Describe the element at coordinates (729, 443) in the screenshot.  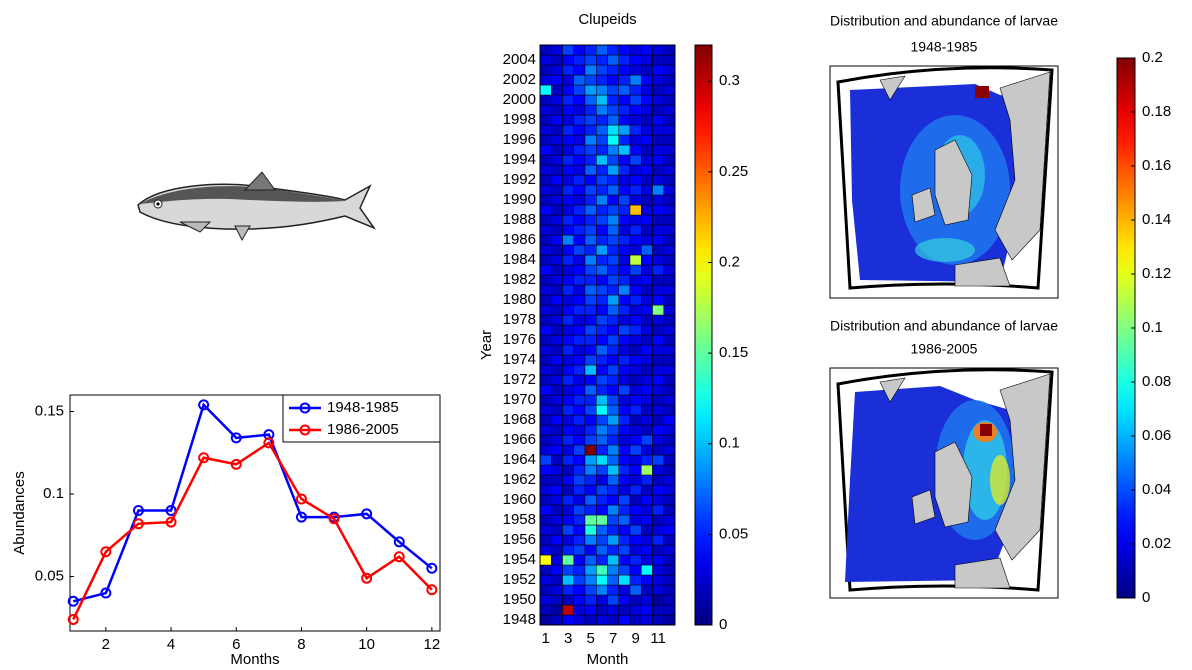
I see `colorbar-tick-label: 0.1` at that location.